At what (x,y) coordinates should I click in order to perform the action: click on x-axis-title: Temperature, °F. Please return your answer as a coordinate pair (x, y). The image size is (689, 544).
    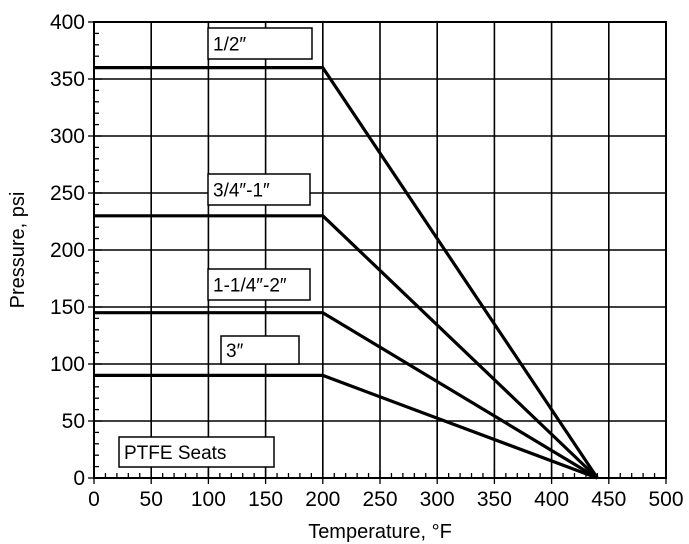
    Looking at the image, I should click on (380, 532).